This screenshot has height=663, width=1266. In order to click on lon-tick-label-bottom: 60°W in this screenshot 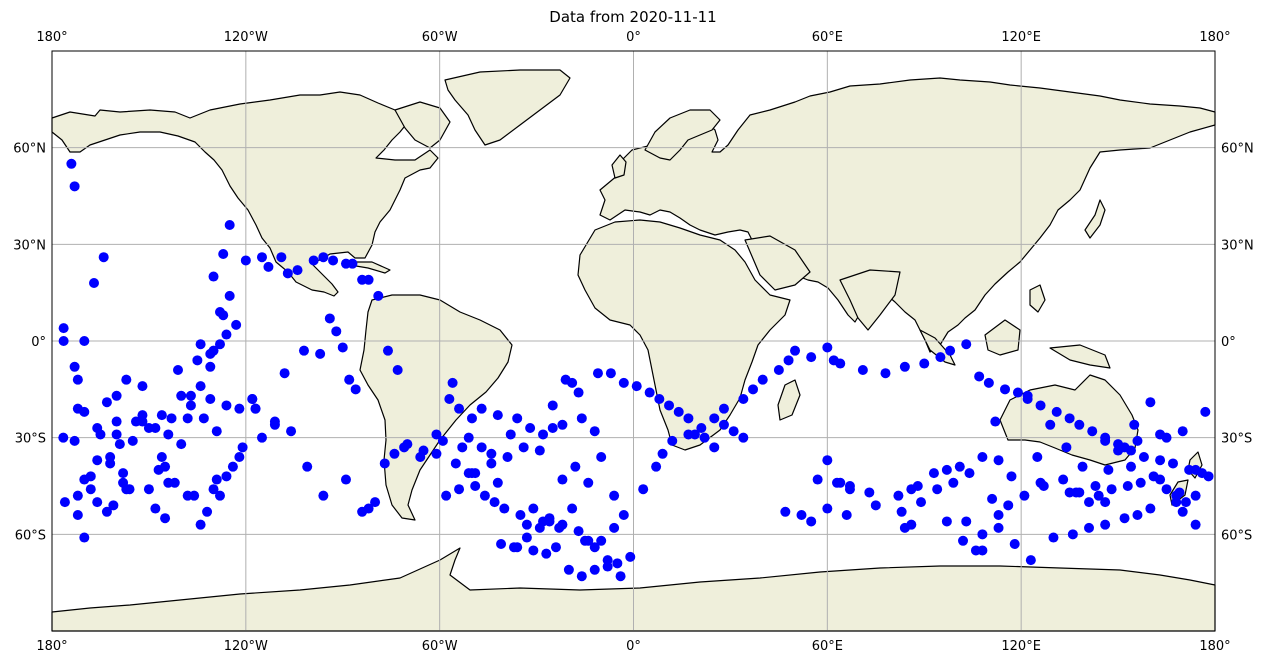, I will do `click(440, 646)`.